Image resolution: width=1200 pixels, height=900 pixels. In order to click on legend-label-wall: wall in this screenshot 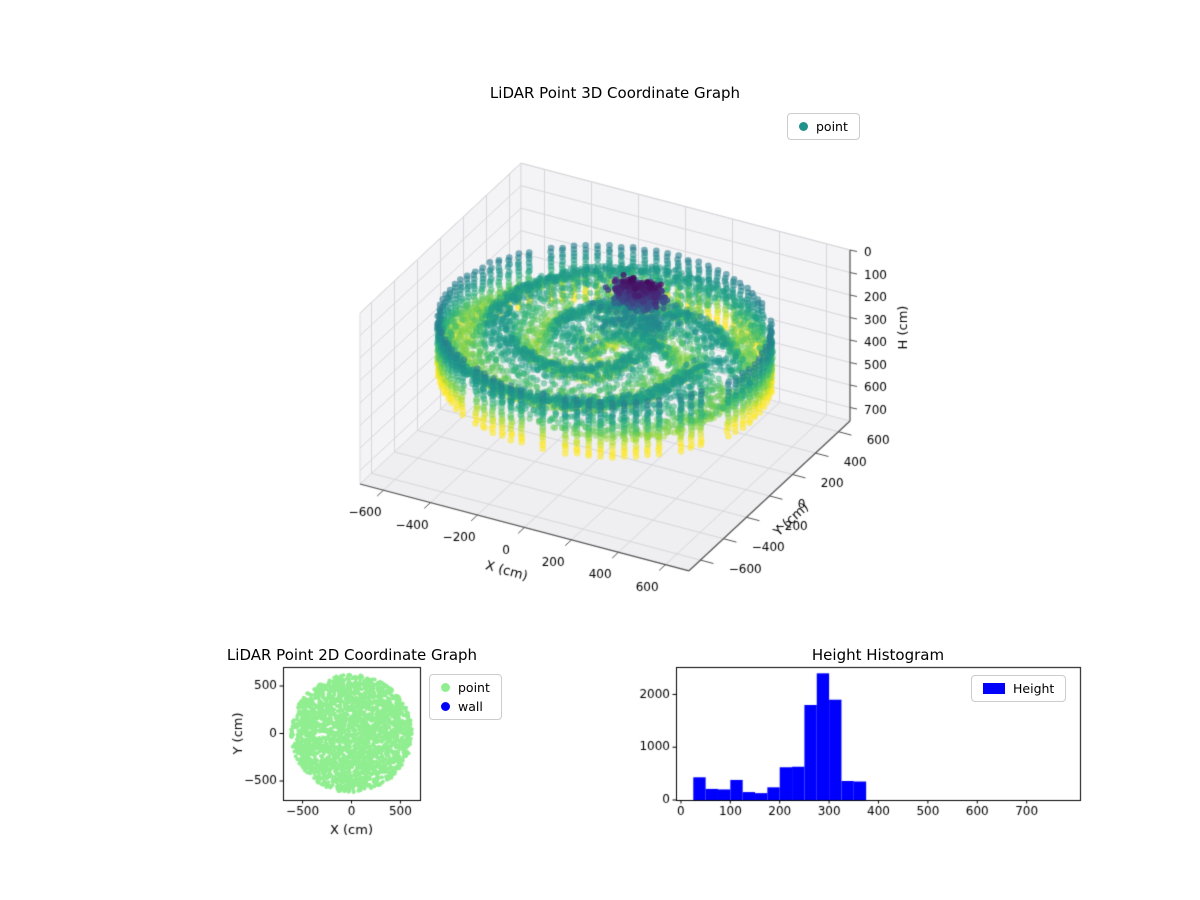, I will do `click(470, 706)`.